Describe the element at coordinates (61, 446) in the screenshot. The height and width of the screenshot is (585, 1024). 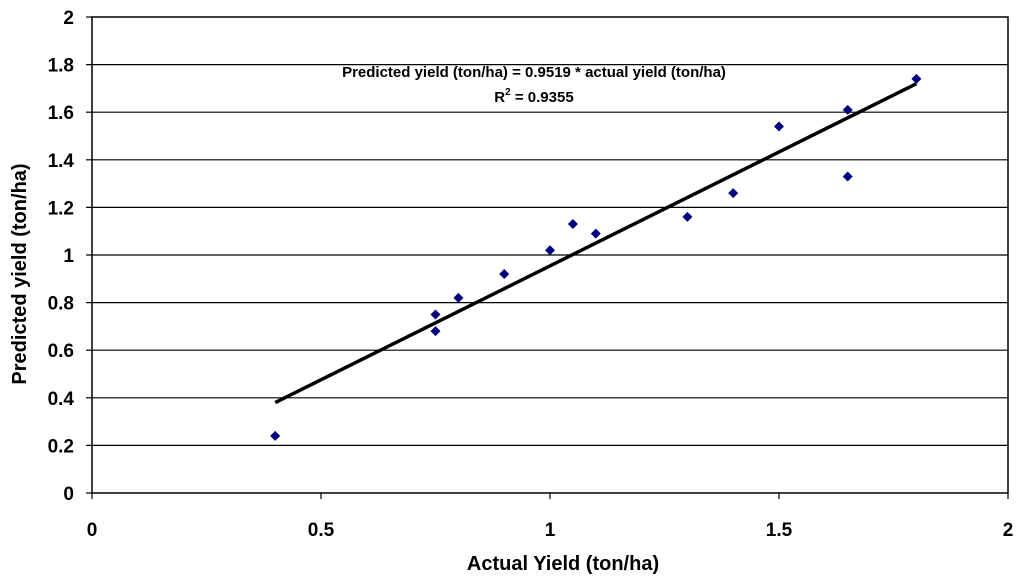
I see `y-tick-label: 0.2` at that location.